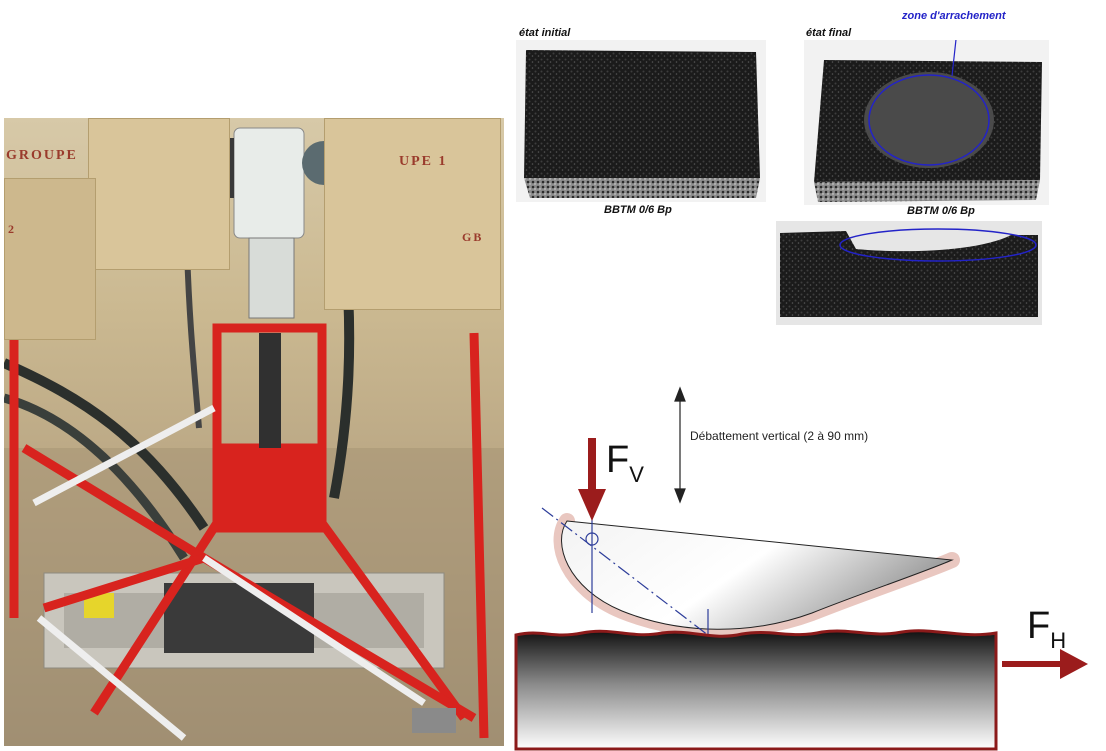 The width and height of the screenshot is (1106, 751). What do you see at coordinates (473, 237) in the screenshot?
I see `wall-text: GB` at bounding box center [473, 237].